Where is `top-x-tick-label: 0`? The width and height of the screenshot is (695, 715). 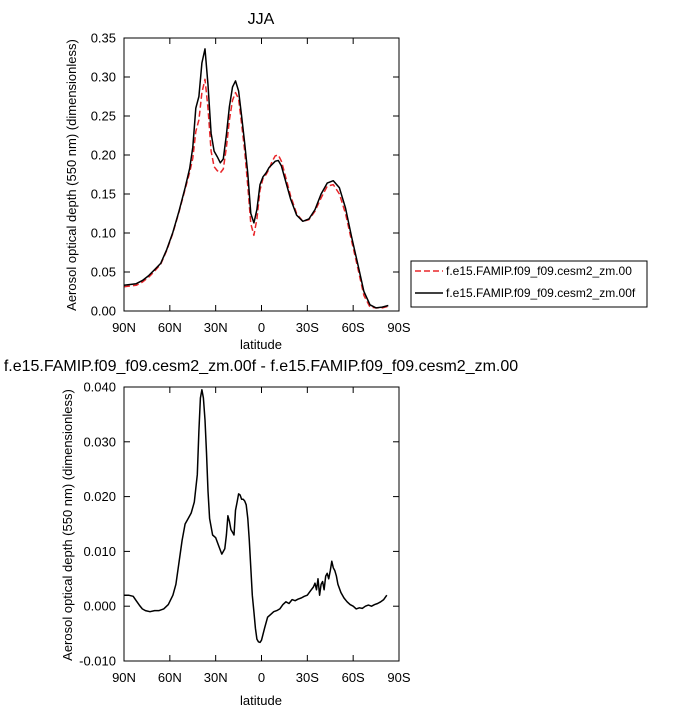 top-x-tick-label: 0 is located at coordinates (261, 327).